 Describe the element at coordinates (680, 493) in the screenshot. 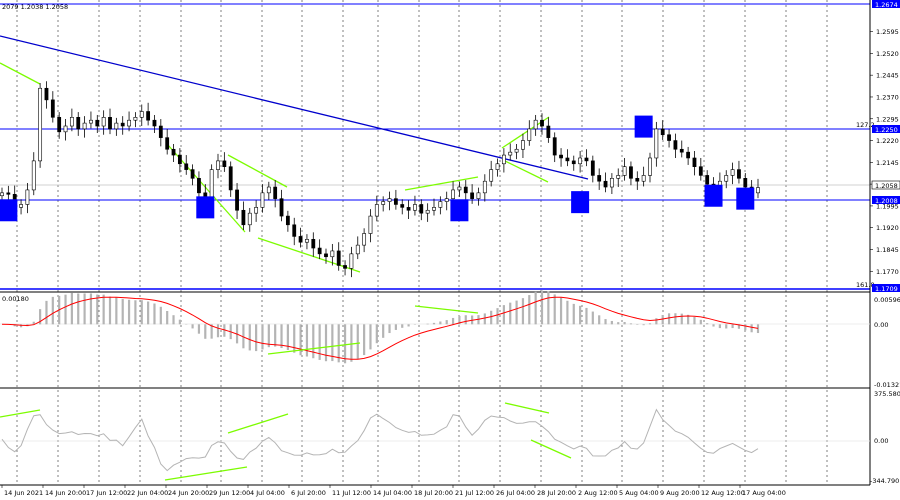

I see `time-label: 9 Aug 20:00` at that location.